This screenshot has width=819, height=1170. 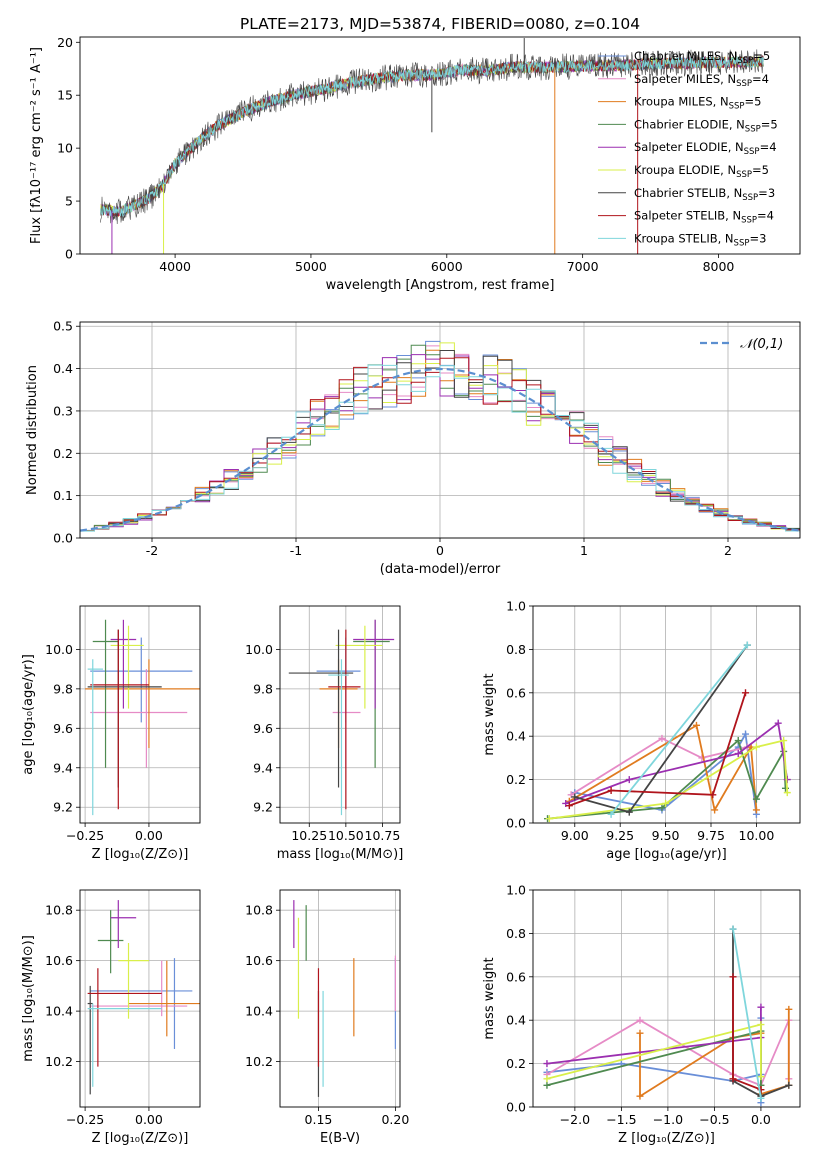 I want to click on y-tick-label: 0.3, so click(x=63, y=410).